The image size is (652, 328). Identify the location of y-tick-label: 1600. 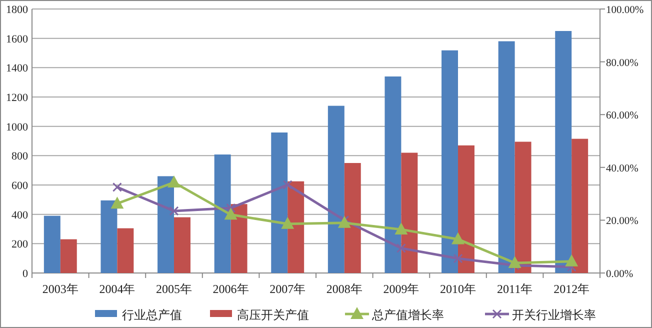
(17, 39).